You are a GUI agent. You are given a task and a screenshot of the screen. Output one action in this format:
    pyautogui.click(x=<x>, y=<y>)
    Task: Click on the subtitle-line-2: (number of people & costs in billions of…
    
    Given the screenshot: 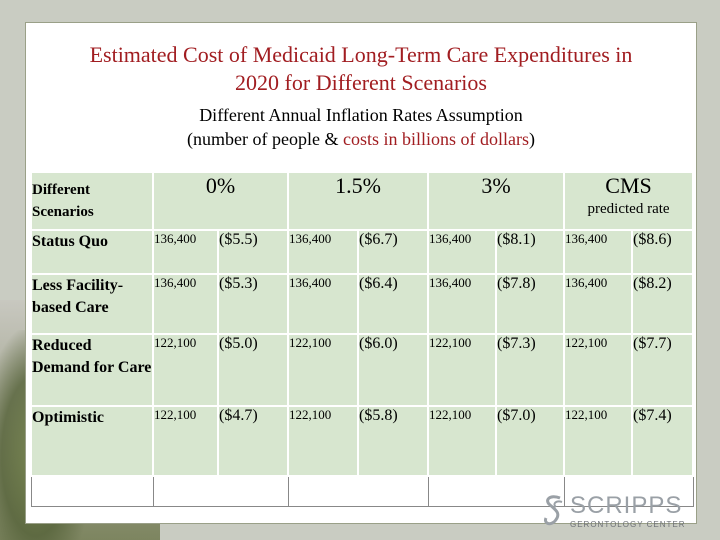 What is the action you would take?
    pyautogui.click(x=361, y=139)
    